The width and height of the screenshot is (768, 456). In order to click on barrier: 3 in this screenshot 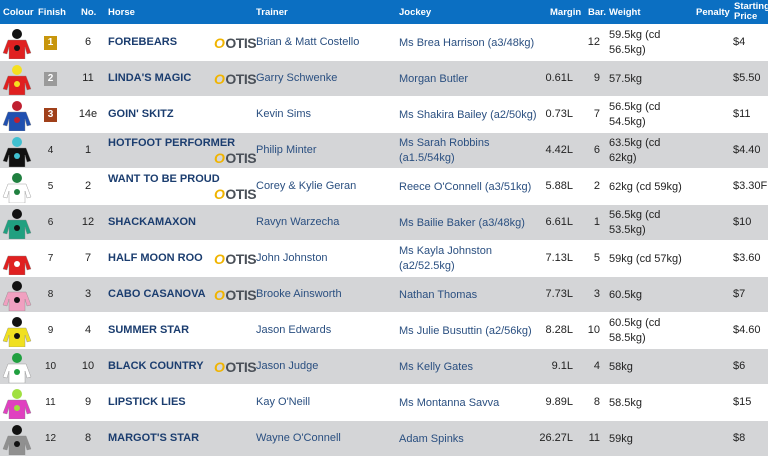, I will do `click(596, 294)`.